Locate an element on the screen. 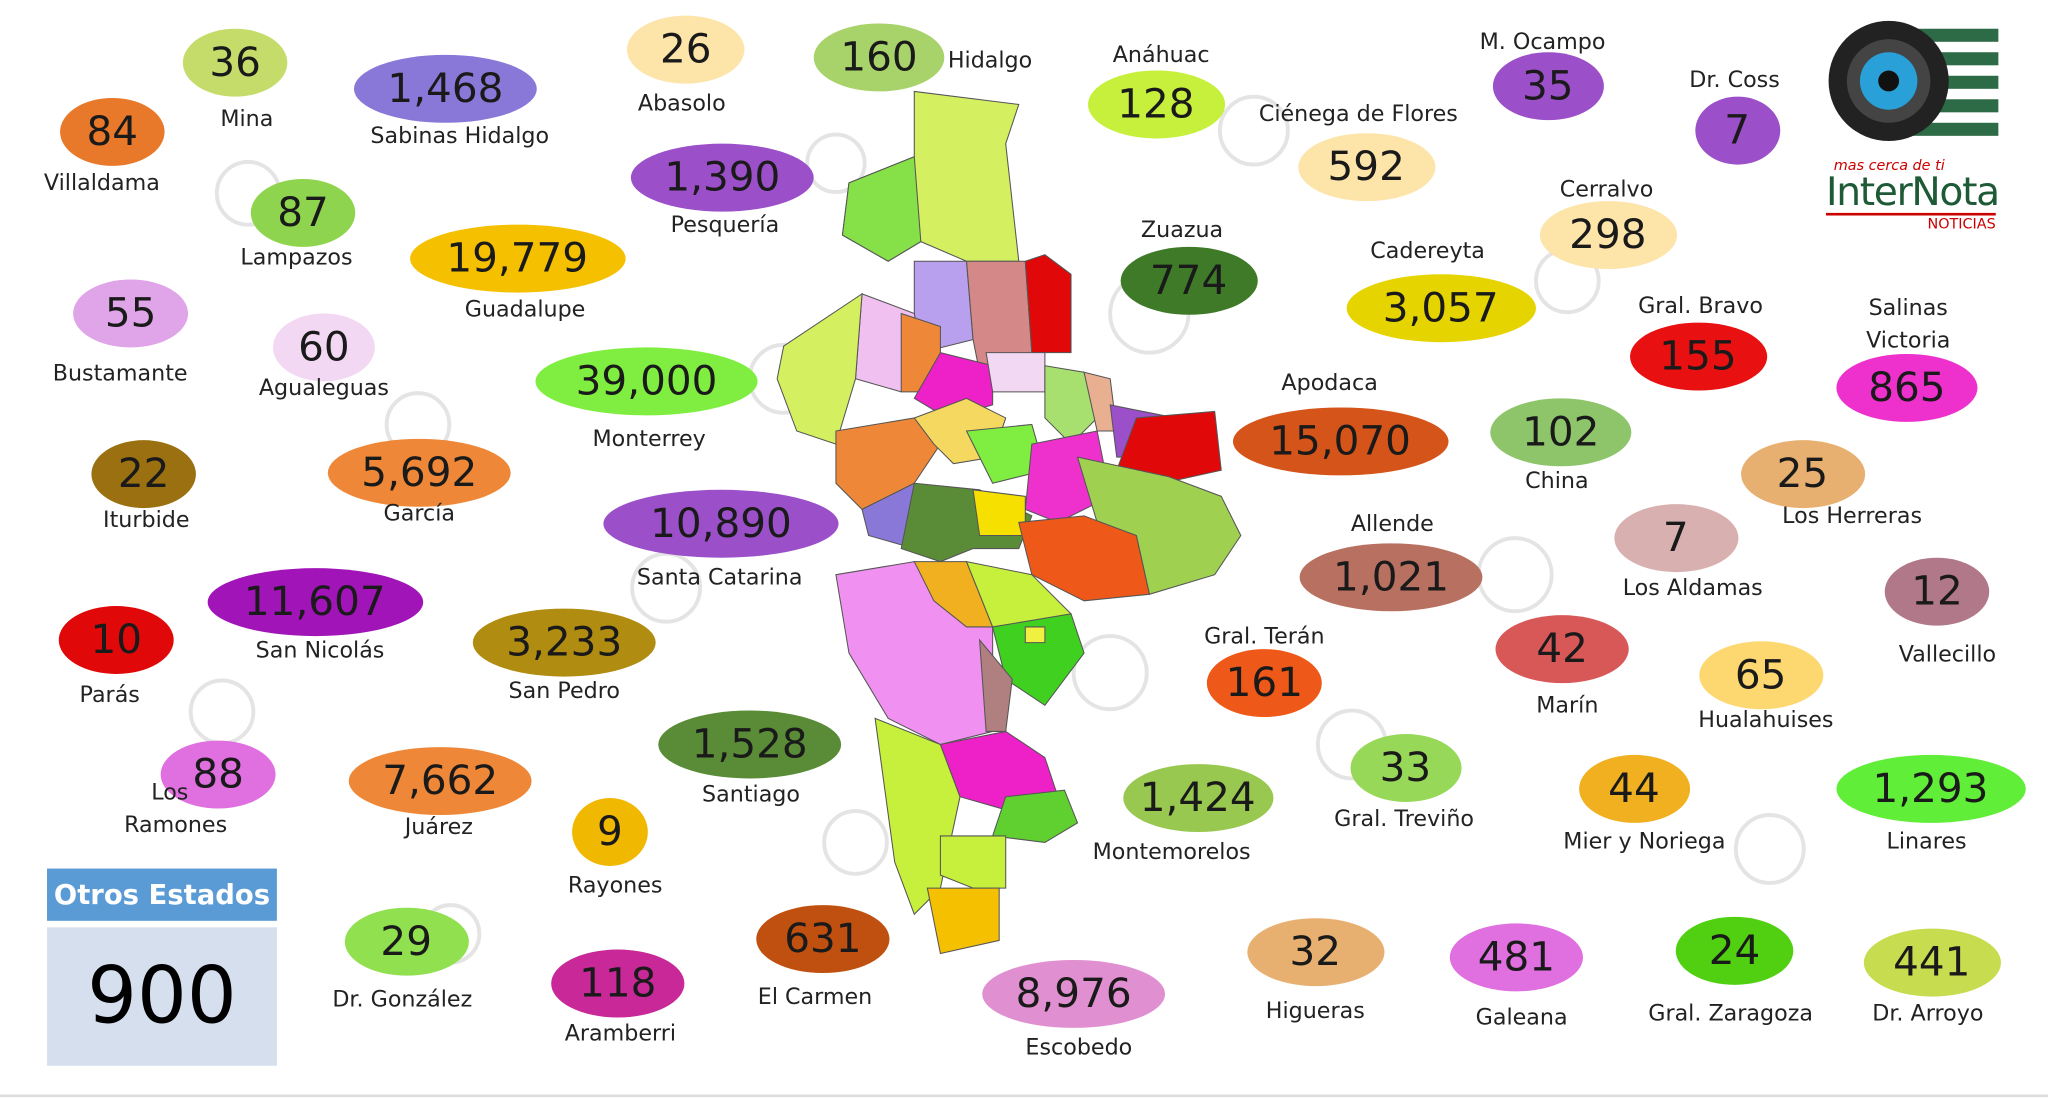  count-bubble: 298 is located at coordinates (1608, 235).